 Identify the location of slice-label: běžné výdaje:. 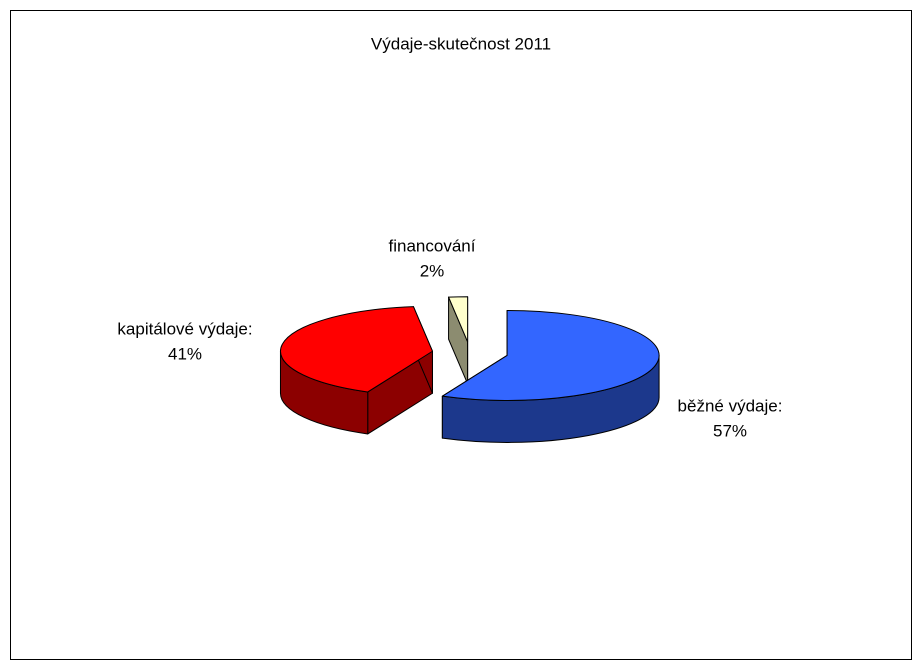
(730, 405).